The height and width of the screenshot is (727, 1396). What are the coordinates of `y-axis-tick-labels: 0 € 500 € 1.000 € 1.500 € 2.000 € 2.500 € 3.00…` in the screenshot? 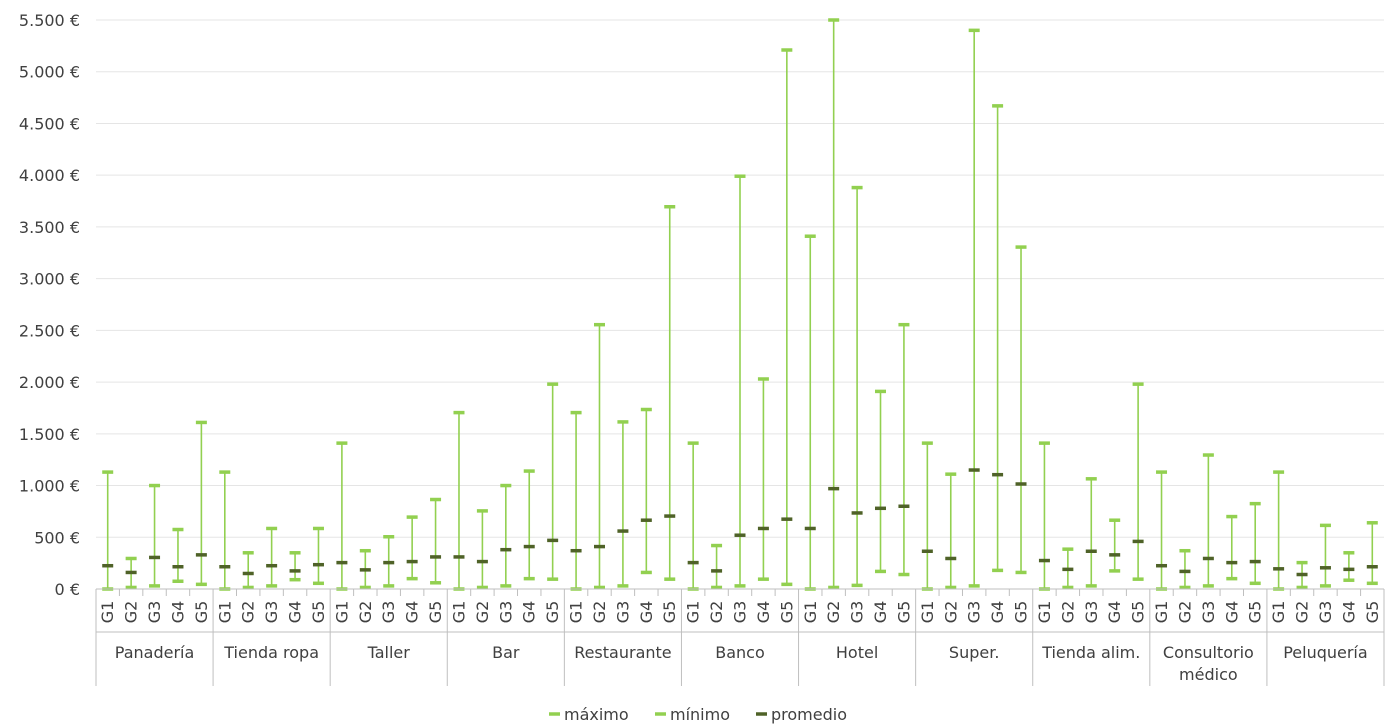 It's located at (49, 305).